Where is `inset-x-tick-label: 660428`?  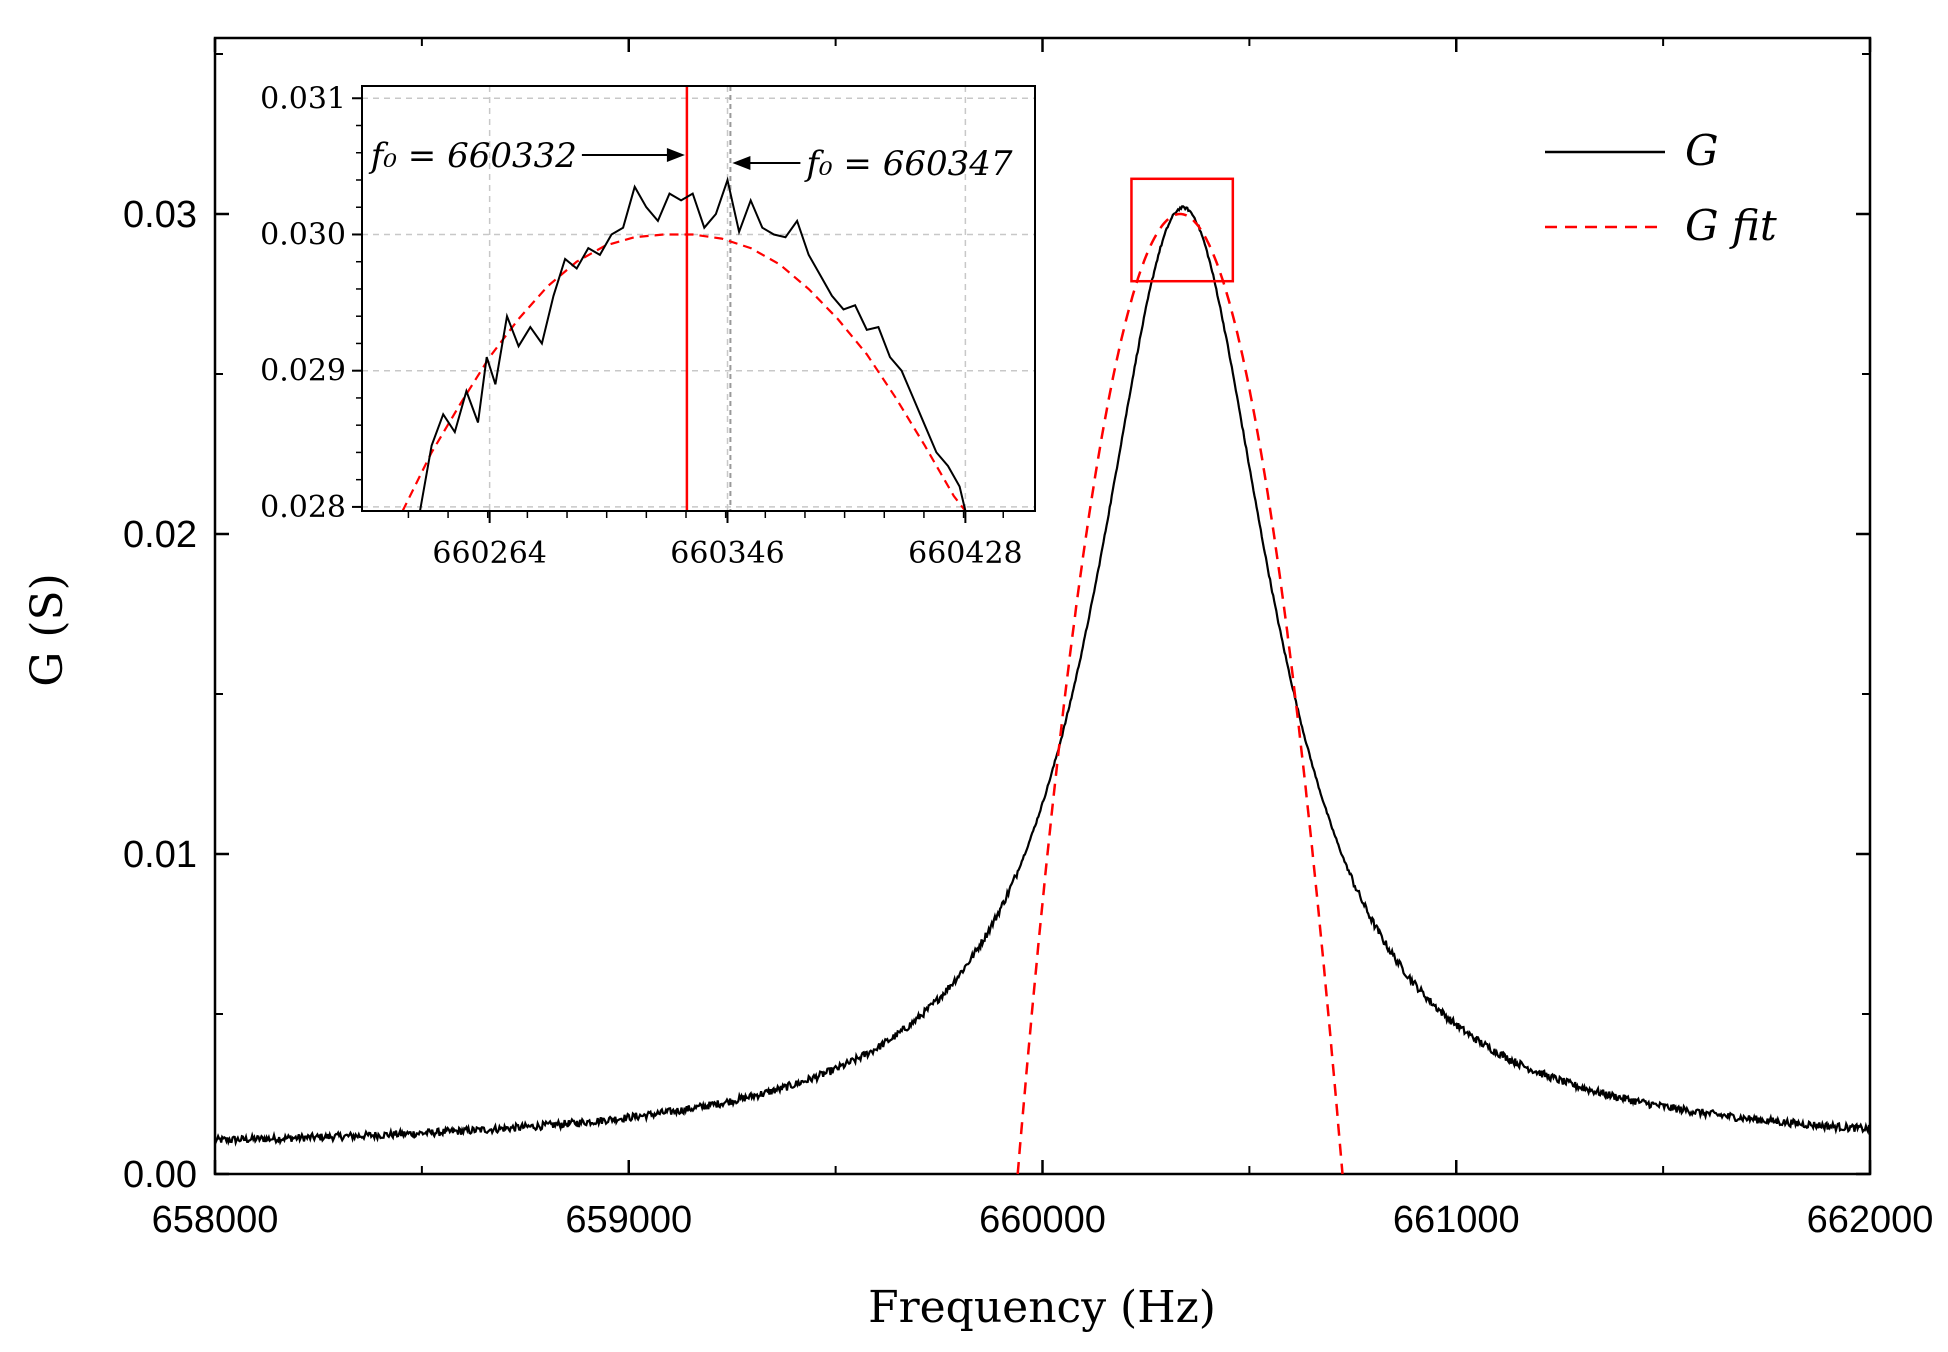
inset-x-tick-label: 660428 is located at coordinates (965, 553).